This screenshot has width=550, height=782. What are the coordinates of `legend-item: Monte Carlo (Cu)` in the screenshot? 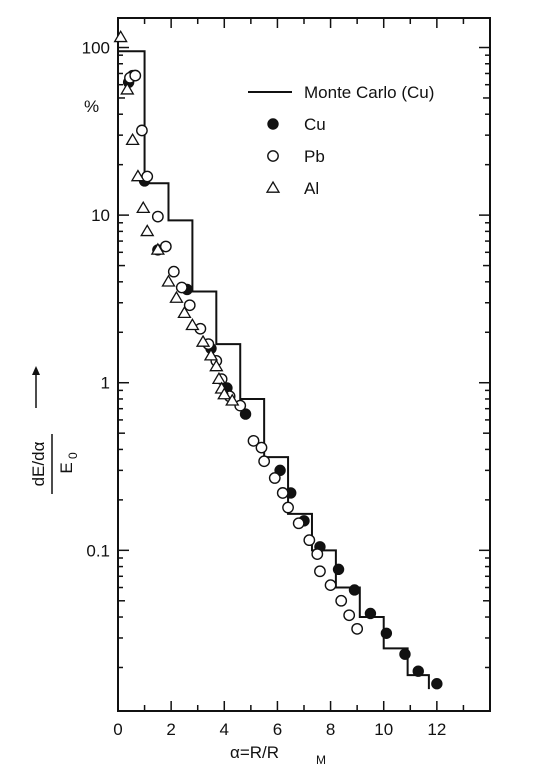 It's located at (341, 92).